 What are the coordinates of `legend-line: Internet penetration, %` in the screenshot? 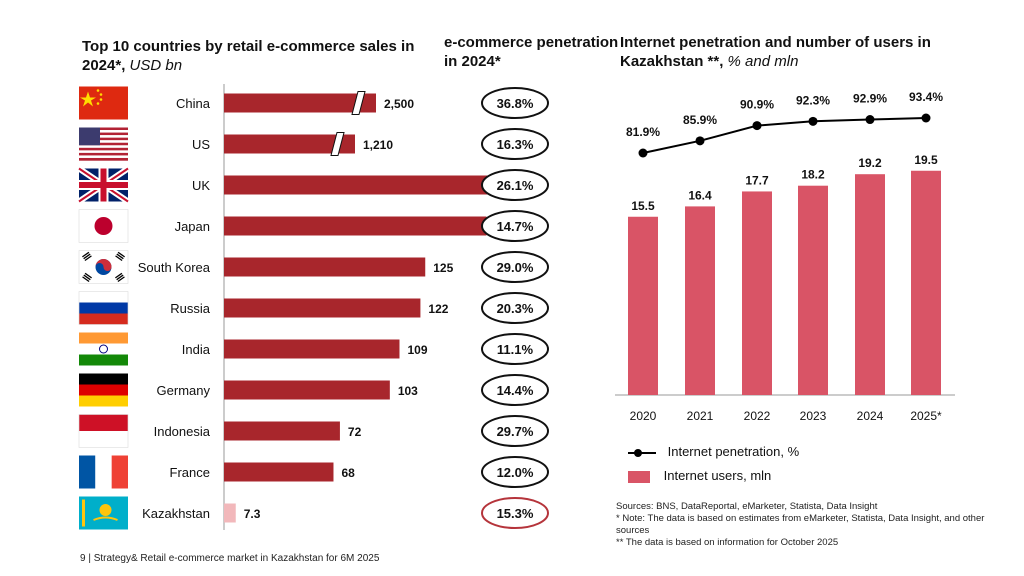 It's located at (713, 452).